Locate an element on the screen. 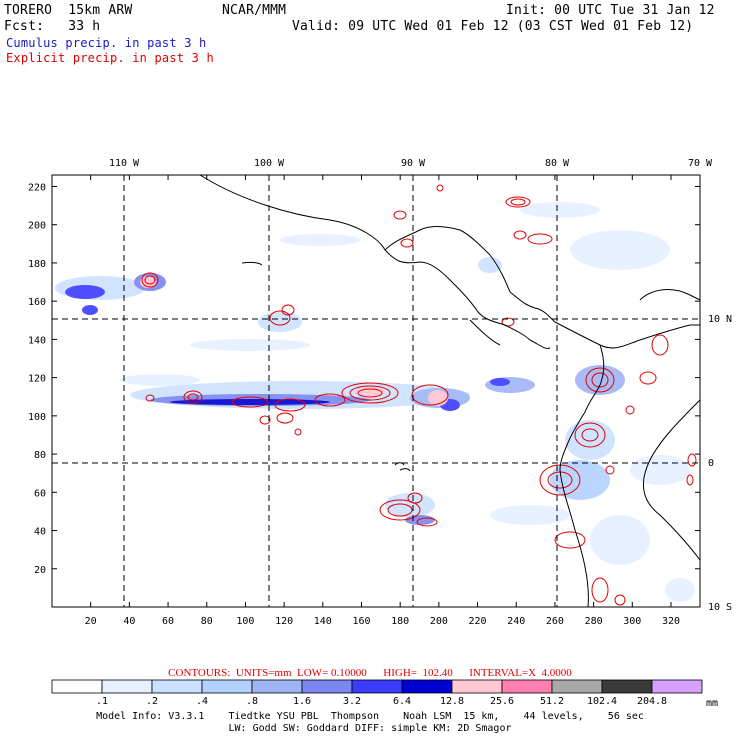  lat-label-10s: 10 S is located at coordinates (720, 607).